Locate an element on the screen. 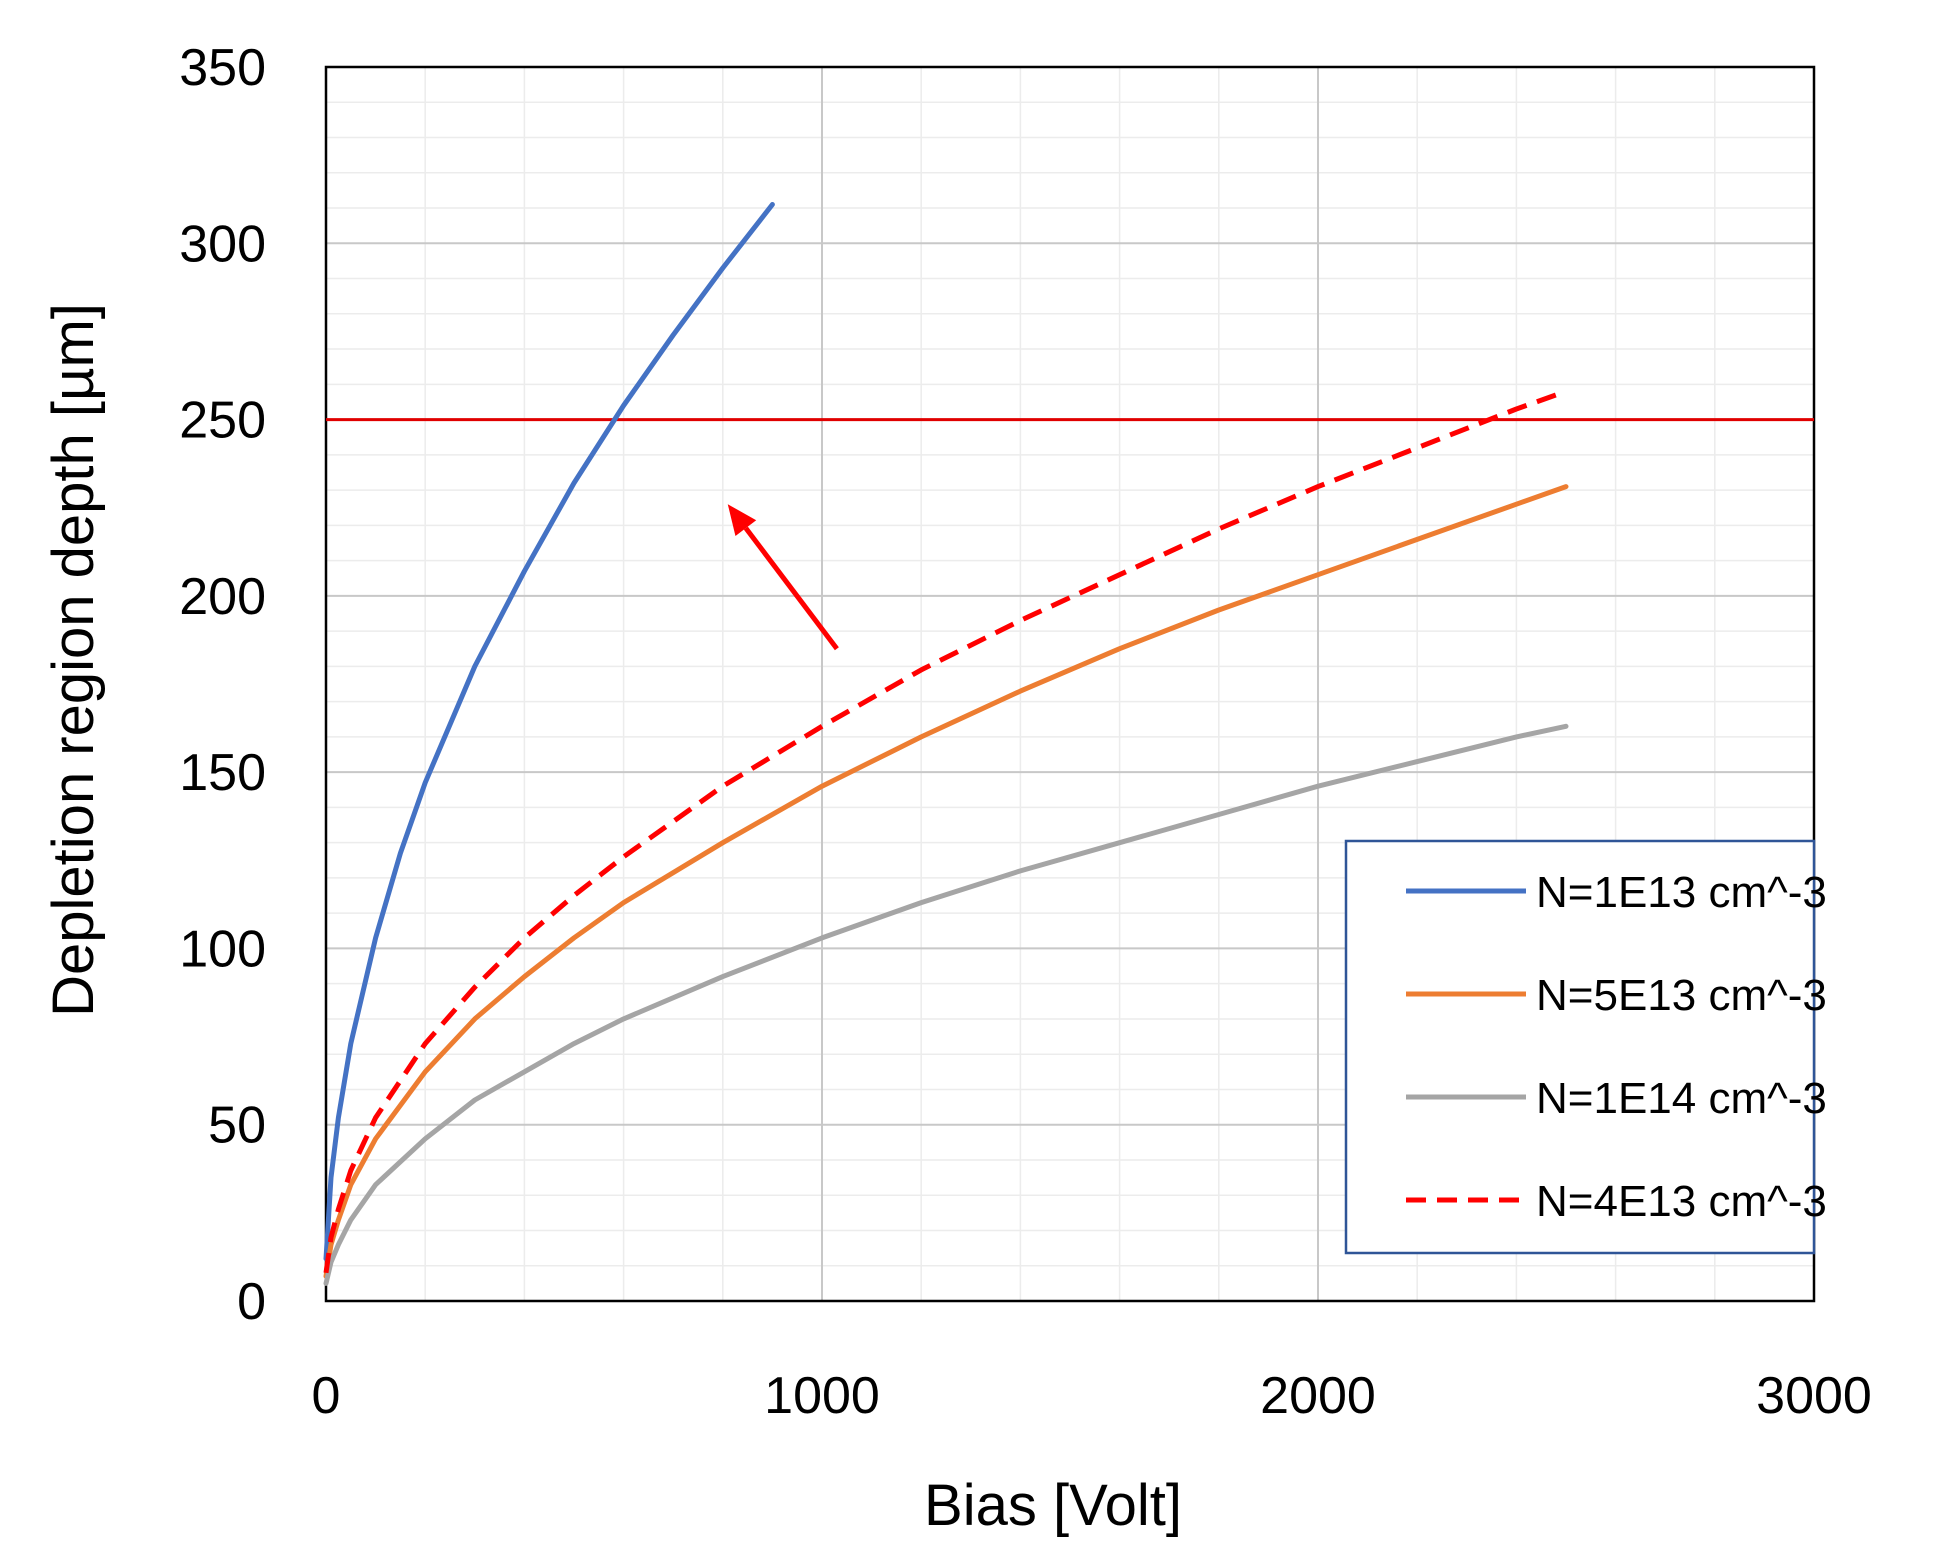 The height and width of the screenshot is (1558, 1934). x-tick-label: 3000 is located at coordinates (1814, 1396).